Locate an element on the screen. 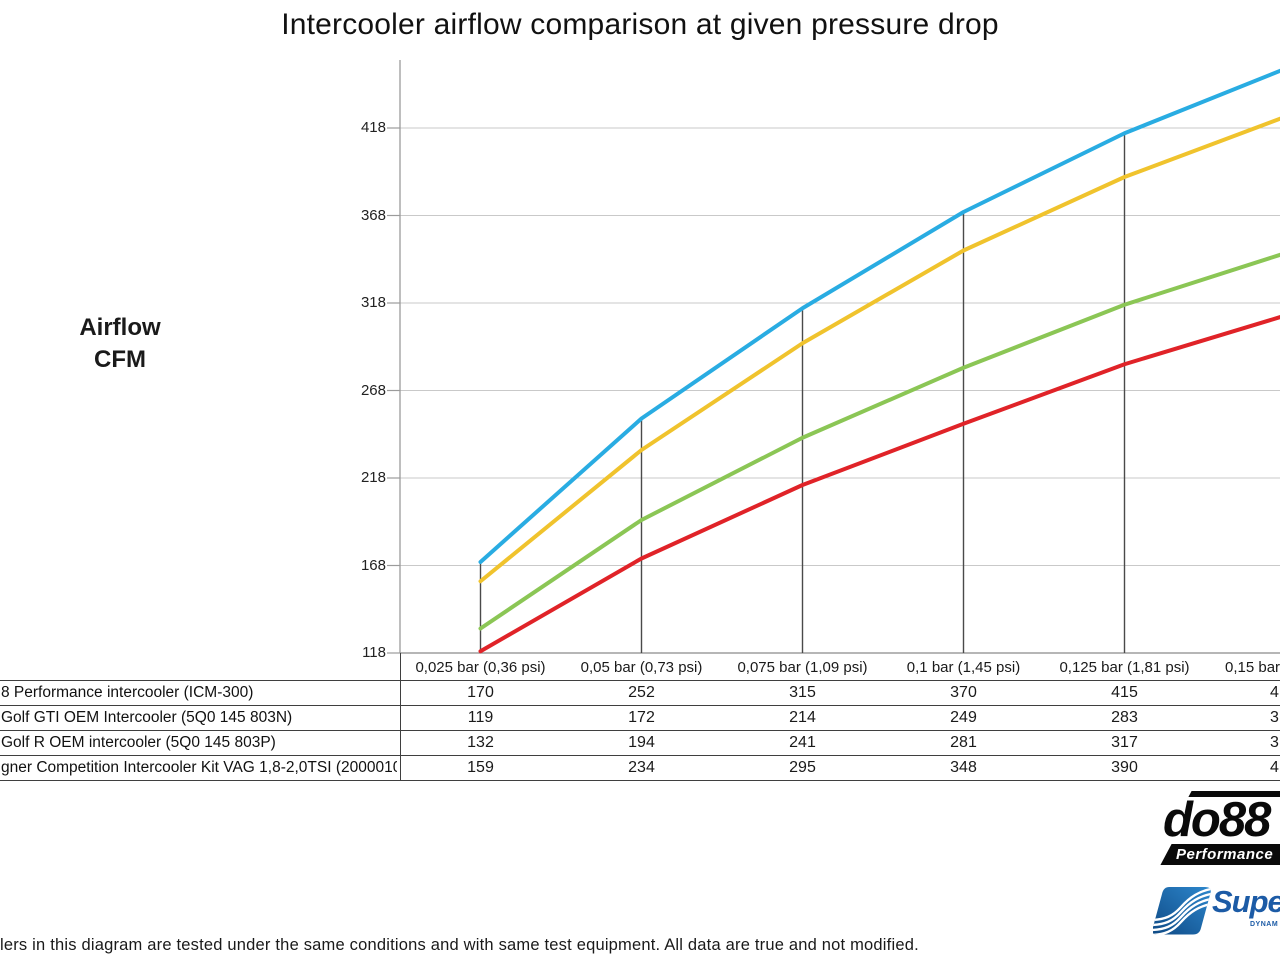  superflow-text: Superflow is located at coordinates (1246, 901).